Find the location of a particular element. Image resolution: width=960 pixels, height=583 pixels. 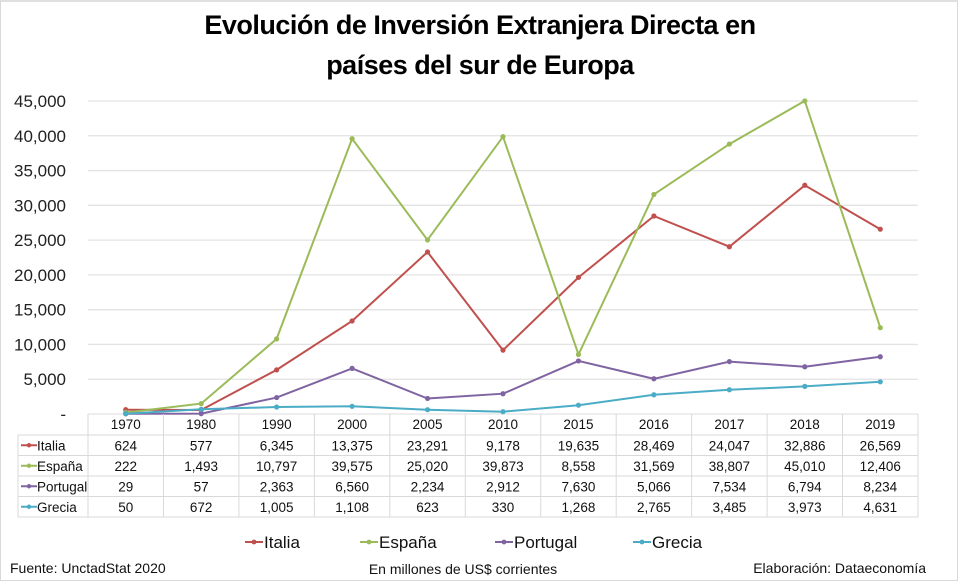

legend-item-italia: Italia is located at coordinates (272, 542).